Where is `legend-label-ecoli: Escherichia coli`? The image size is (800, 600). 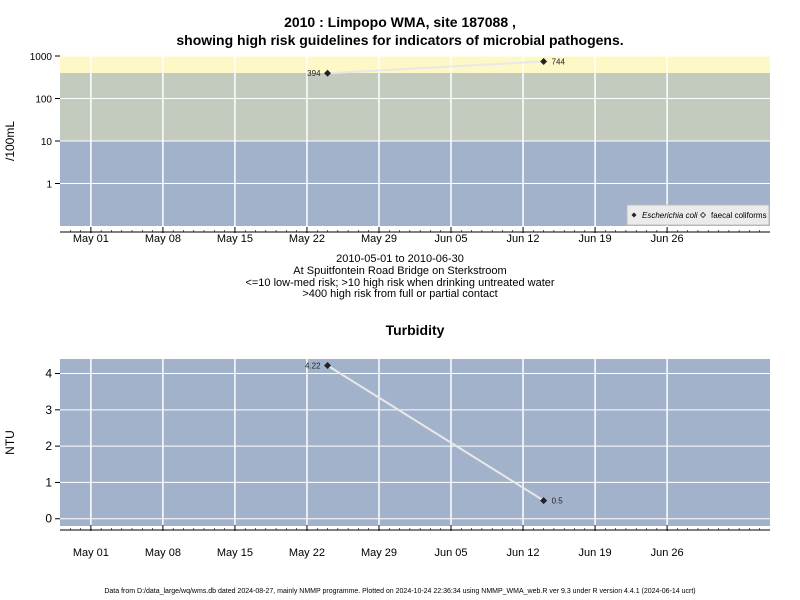
legend-label-ecoli: Escherichia coli is located at coordinates (670, 215).